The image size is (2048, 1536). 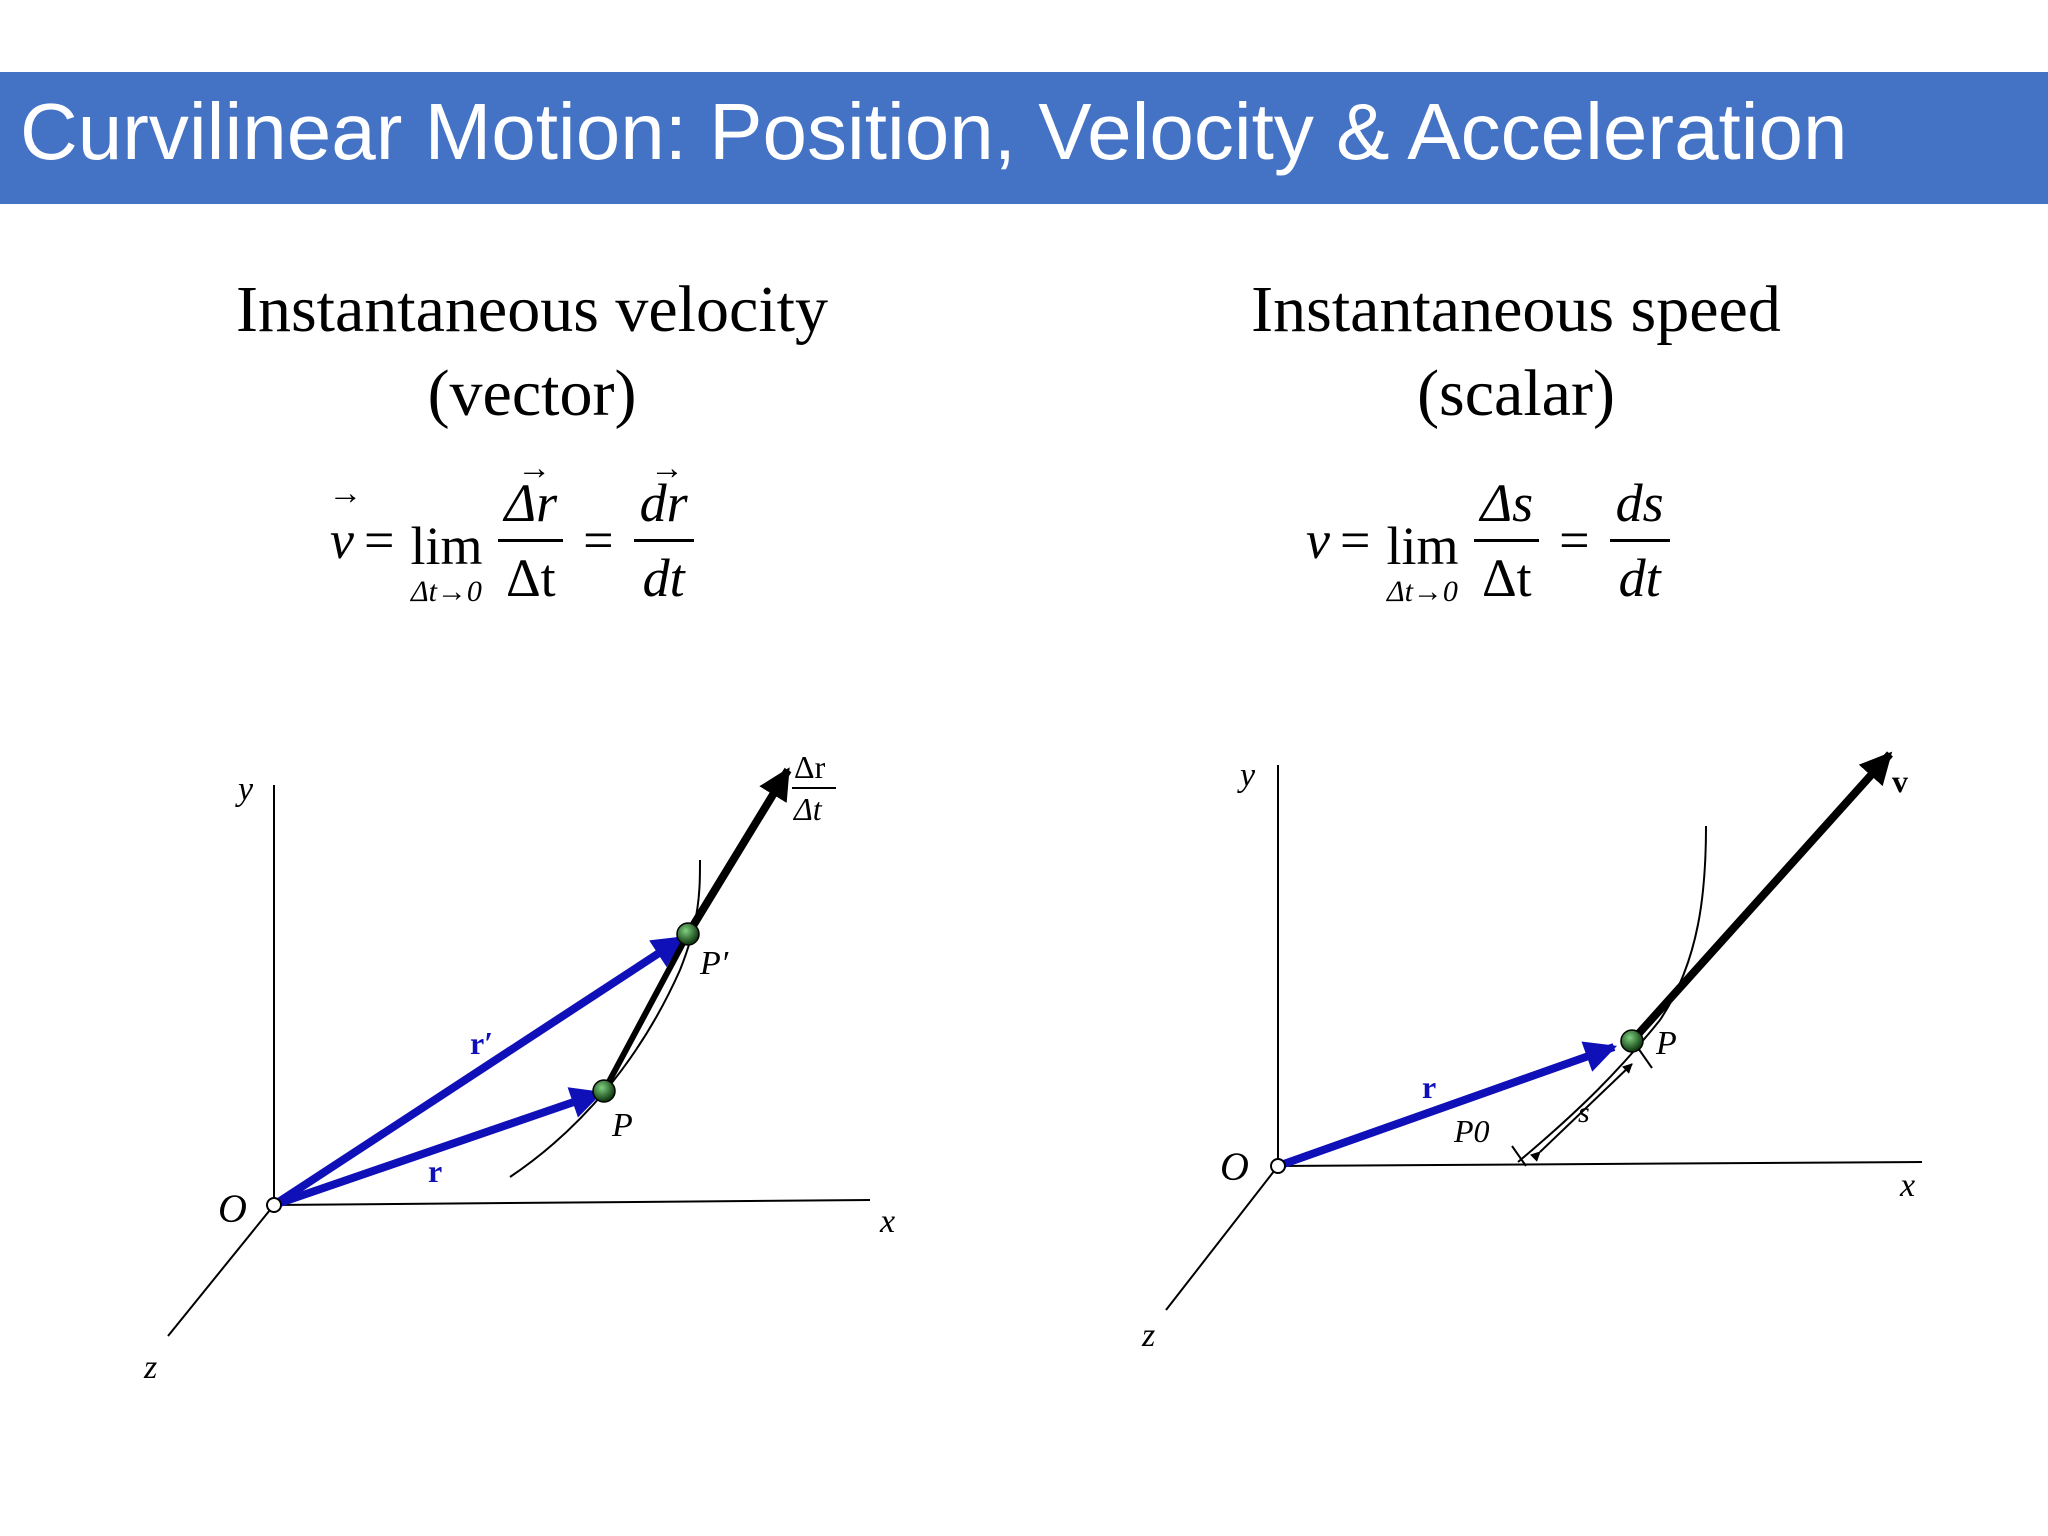 What do you see at coordinates (1519, 1156) in the screenshot?
I see `p0-tick` at bounding box center [1519, 1156].